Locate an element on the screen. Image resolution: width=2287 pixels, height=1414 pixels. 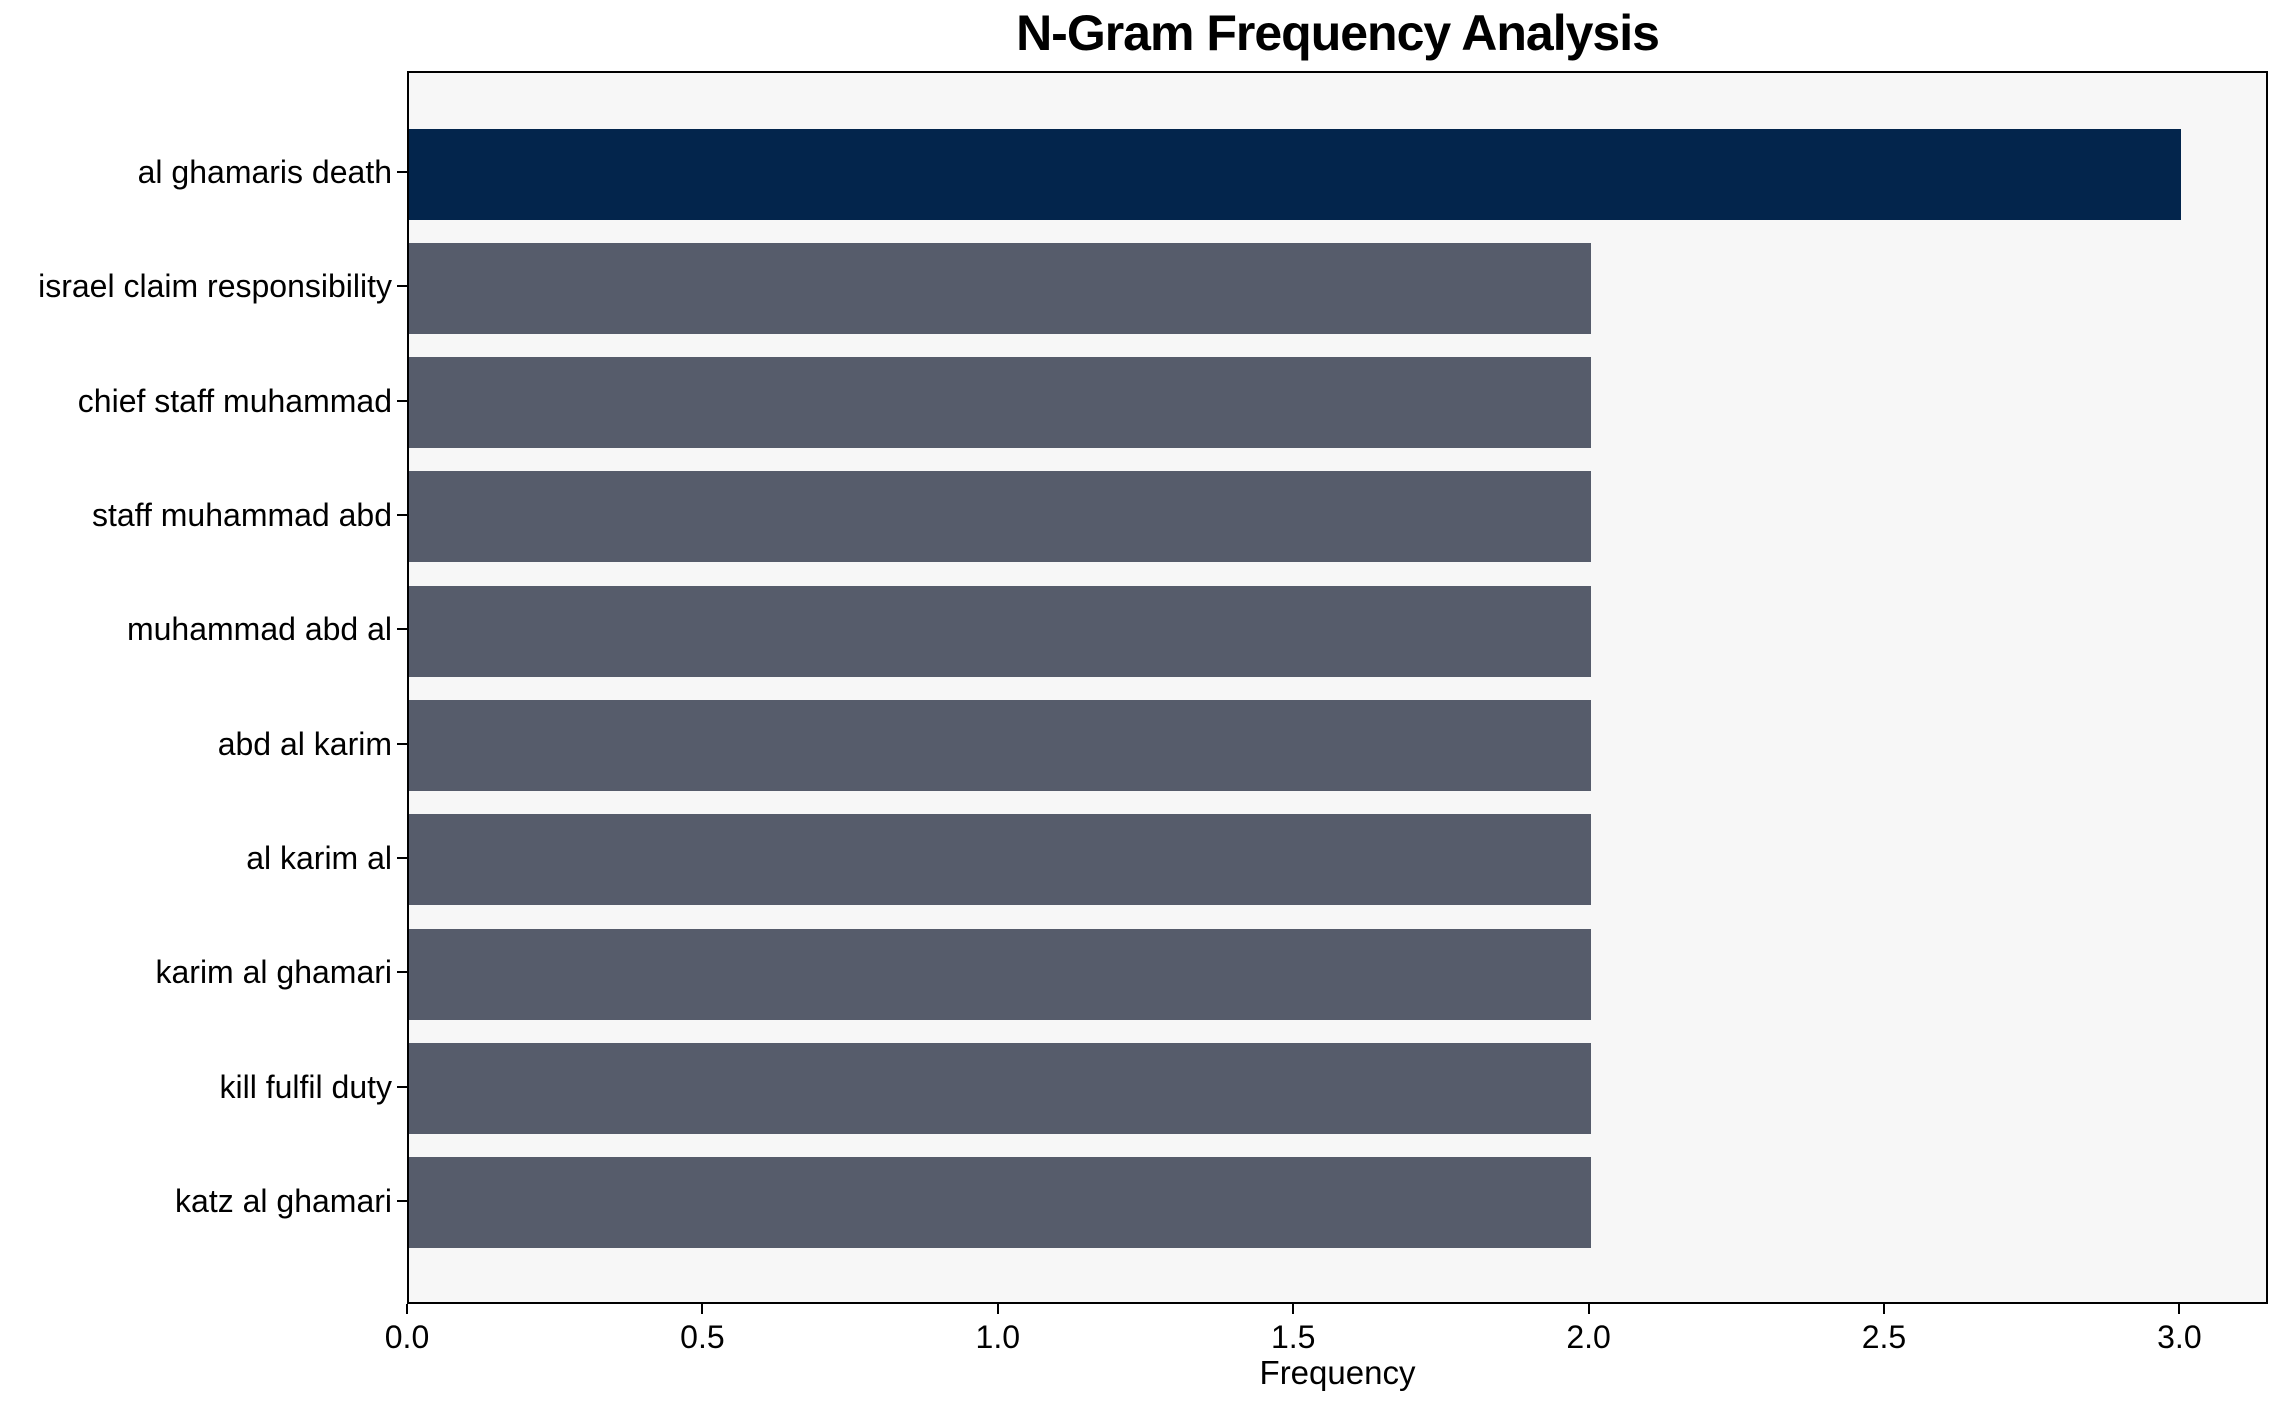
x-tick-label: 1.5 is located at coordinates (1293, 1337).